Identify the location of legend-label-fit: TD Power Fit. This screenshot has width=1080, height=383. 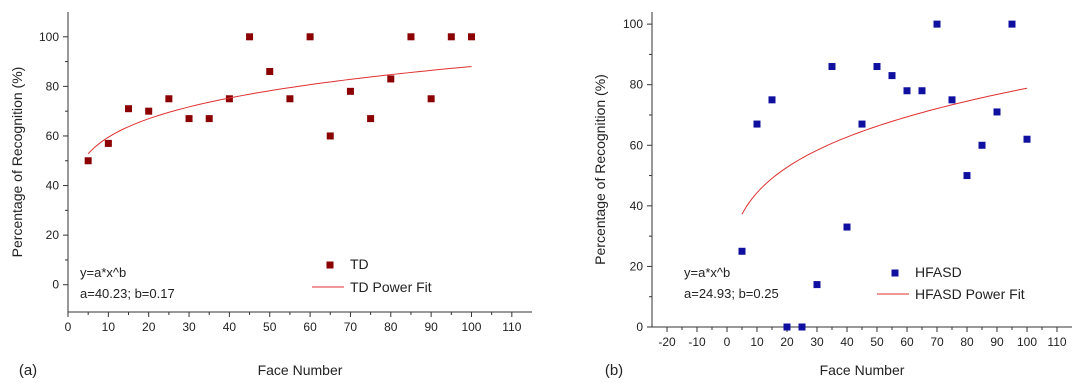
(391, 287).